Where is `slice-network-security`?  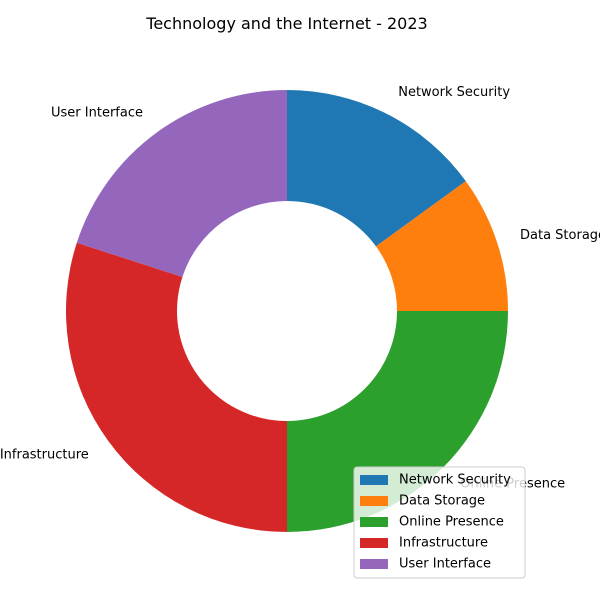 slice-network-security is located at coordinates (376, 168).